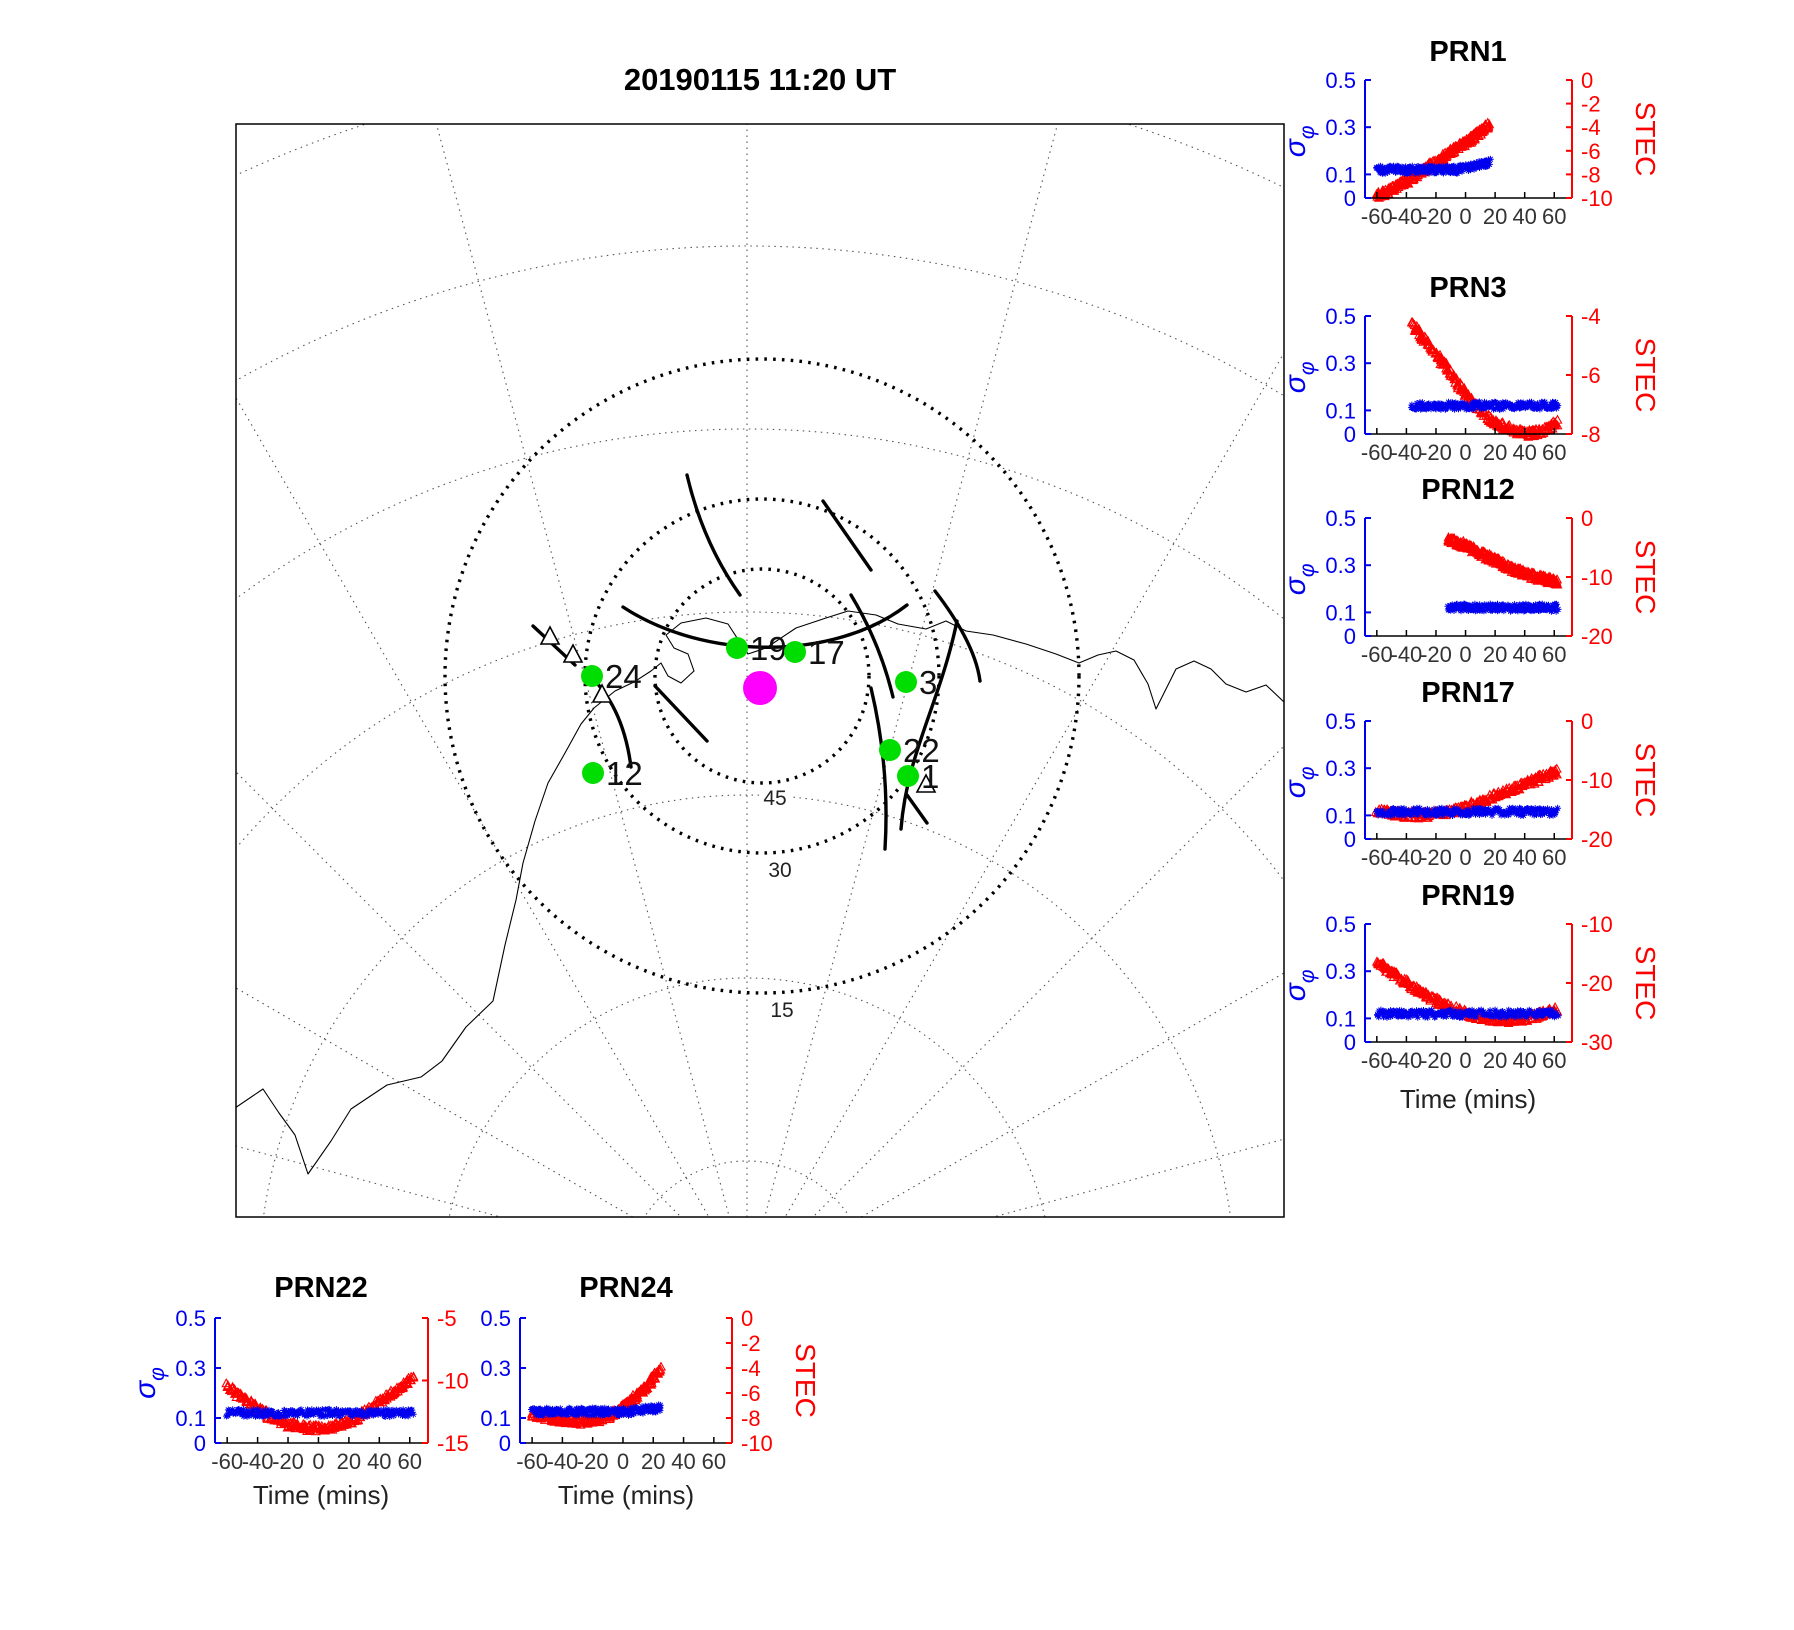  Describe the element at coordinates (1468, 896) in the screenshot. I see `prn19-title: PRN19` at that location.